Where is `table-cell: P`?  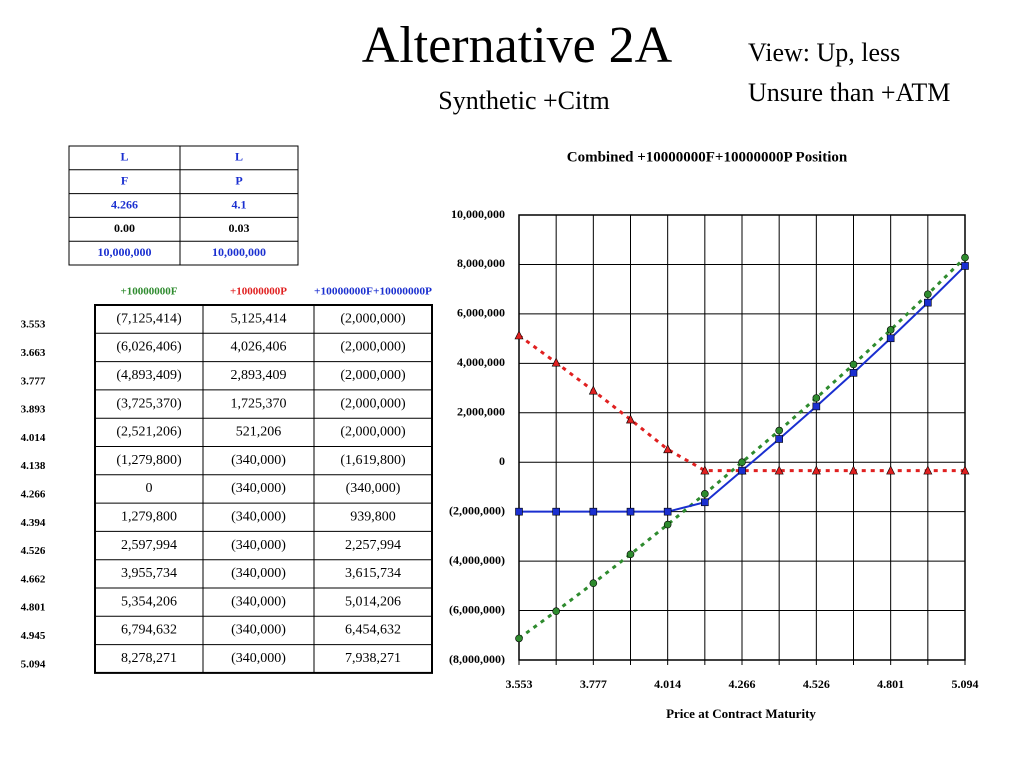 table-cell: P is located at coordinates (238, 180).